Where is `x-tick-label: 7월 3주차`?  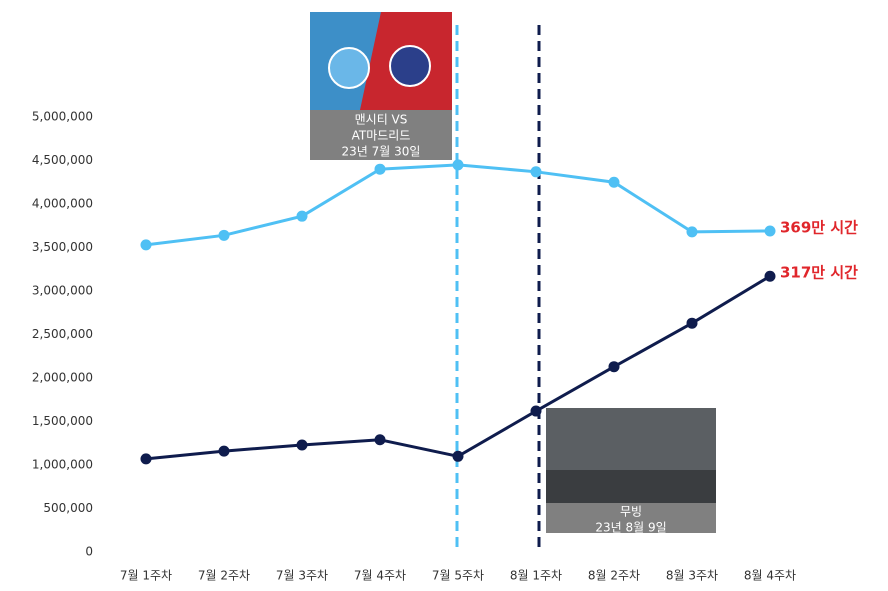
x-tick-label: 7월 3주차 is located at coordinates (302, 576).